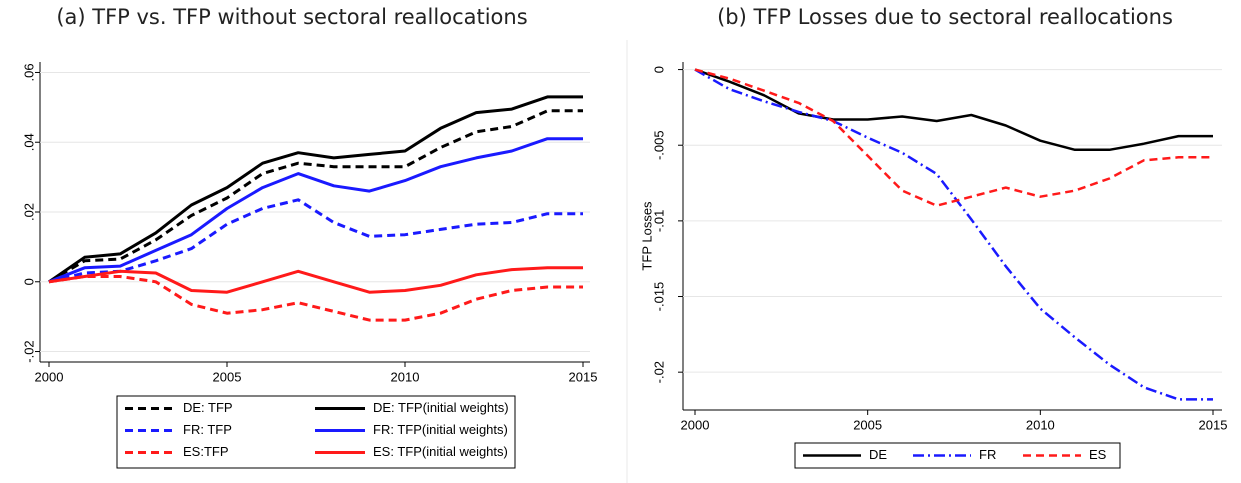 The width and height of the screenshot is (1241, 483). I want to click on y-tick-label: -.01, so click(658, 221).